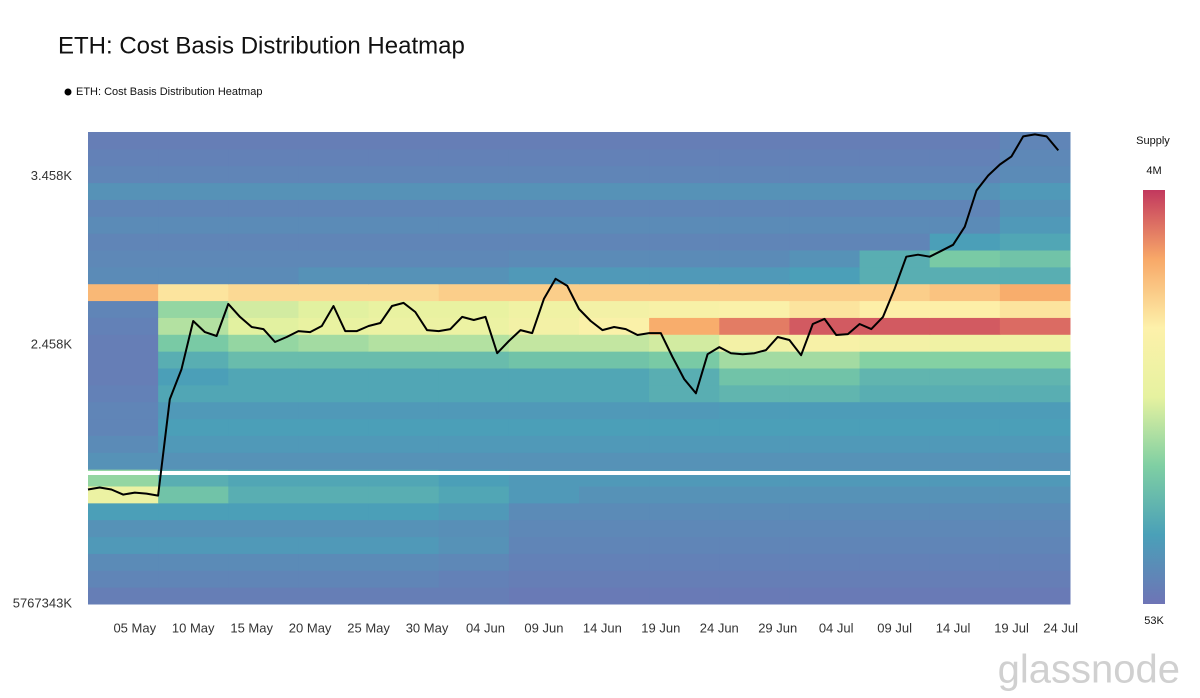 The width and height of the screenshot is (1200, 698). I want to click on y-tick-label: 3.458K, so click(52, 175).